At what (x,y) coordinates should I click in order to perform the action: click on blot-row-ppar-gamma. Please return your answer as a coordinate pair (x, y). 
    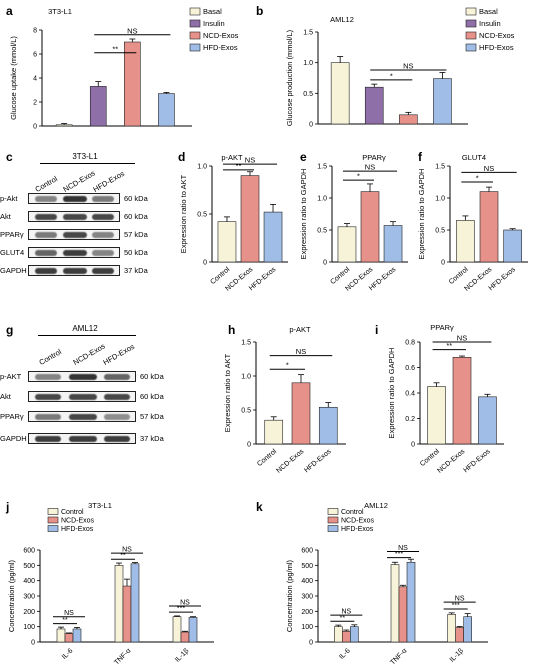
    Looking at the image, I should click on (74, 234).